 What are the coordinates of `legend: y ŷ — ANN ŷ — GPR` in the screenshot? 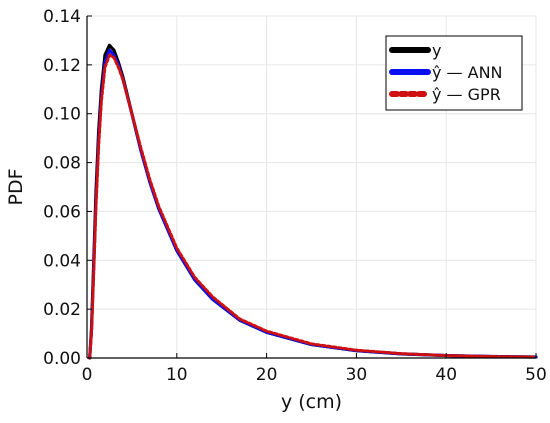 It's located at (454, 73).